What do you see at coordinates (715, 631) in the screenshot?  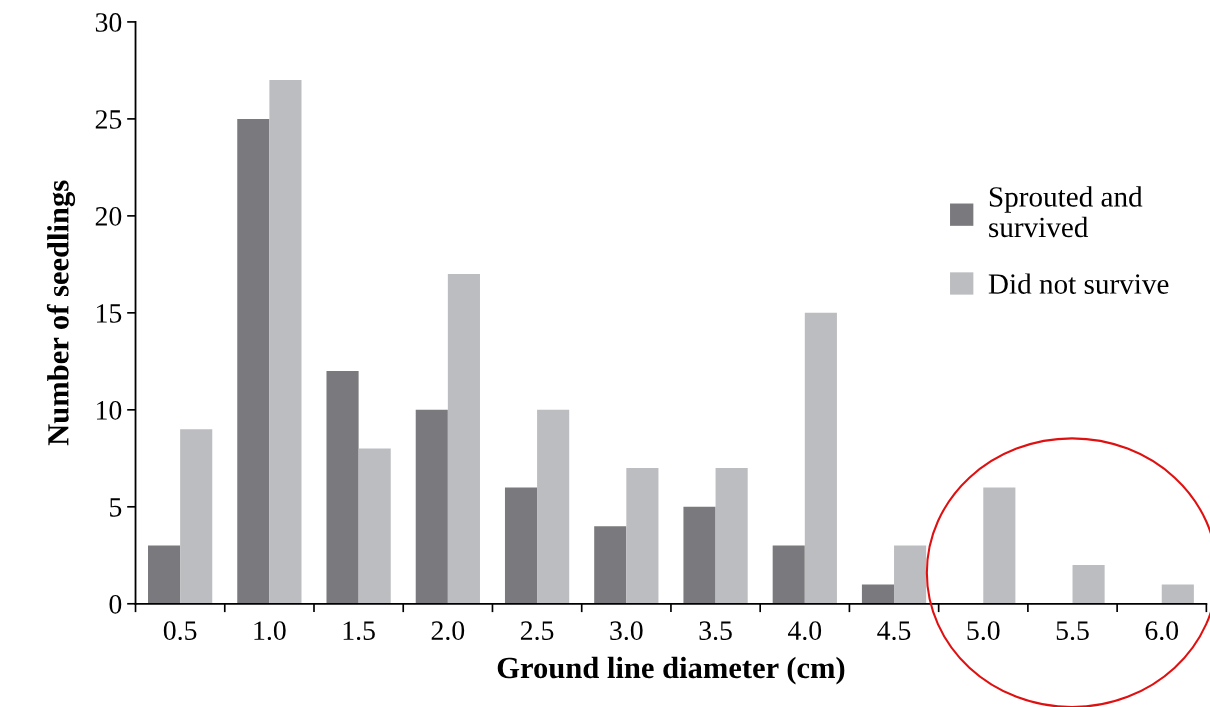 I see `x-tick-label: 3.5` at bounding box center [715, 631].